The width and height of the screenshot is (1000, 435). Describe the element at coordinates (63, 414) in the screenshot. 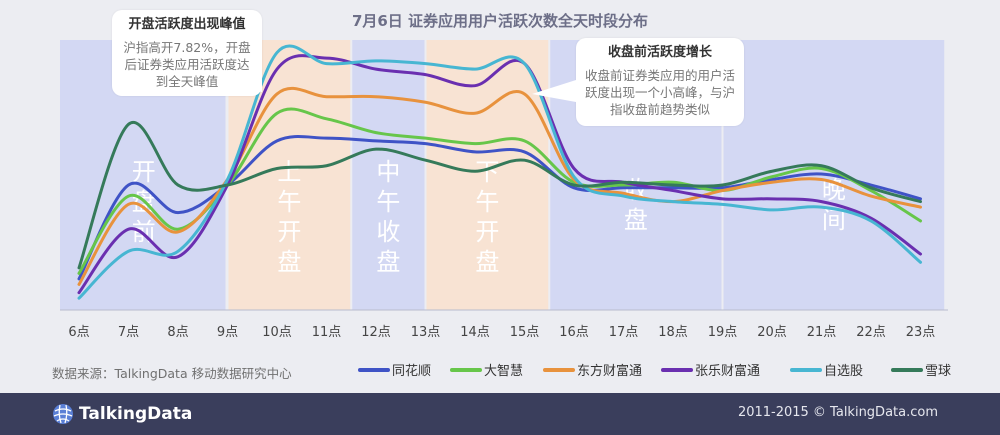

I see `logo-ball-icon` at that location.